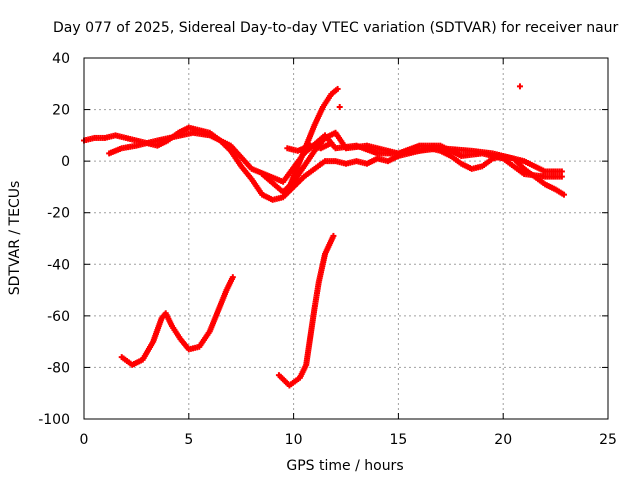 This screenshot has width=640, height=480. I want to click on y-tick-label: -80, so click(58, 368).